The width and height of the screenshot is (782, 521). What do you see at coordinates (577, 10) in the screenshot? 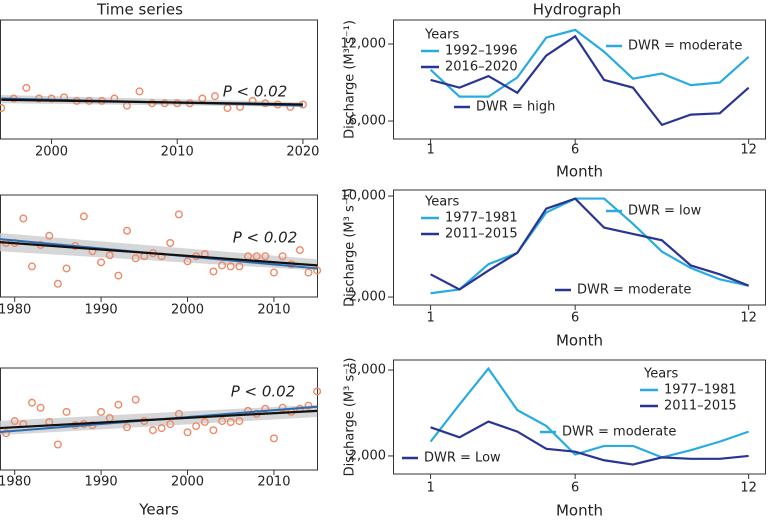
I see `panel-title: Hydrograph` at bounding box center [577, 10].